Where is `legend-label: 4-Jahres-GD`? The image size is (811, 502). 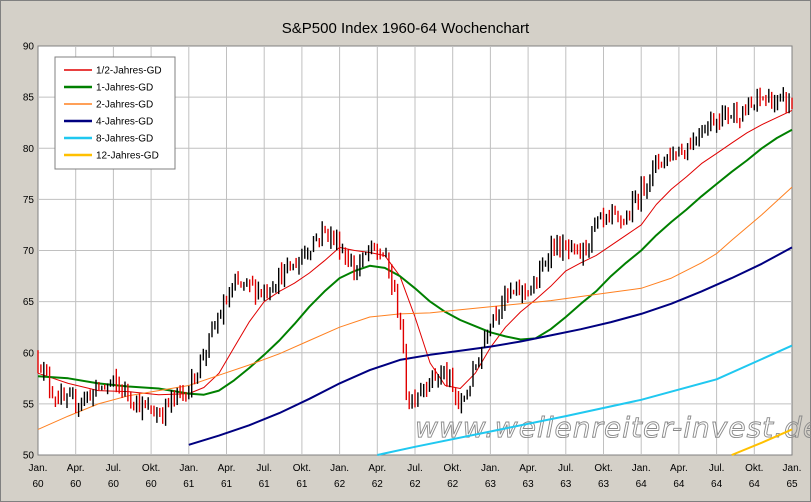
legend-label: 4-Jahres-GD is located at coordinates (124, 122).